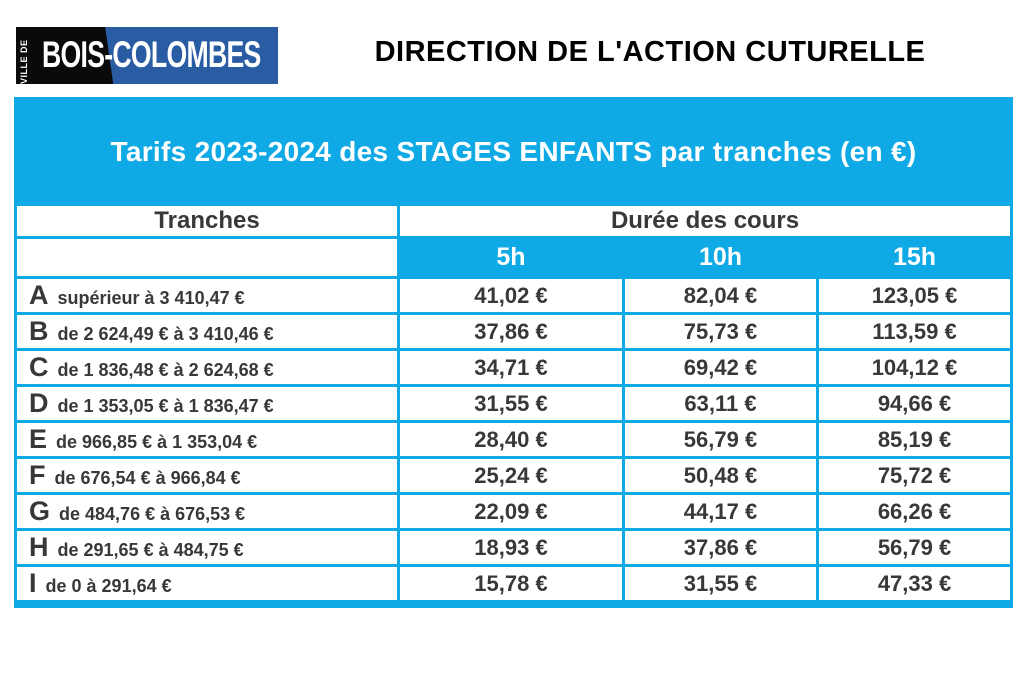 This screenshot has height=693, width=1024. Describe the element at coordinates (914, 475) in the screenshot. I see `price-15h: 75,72 €` at that location.